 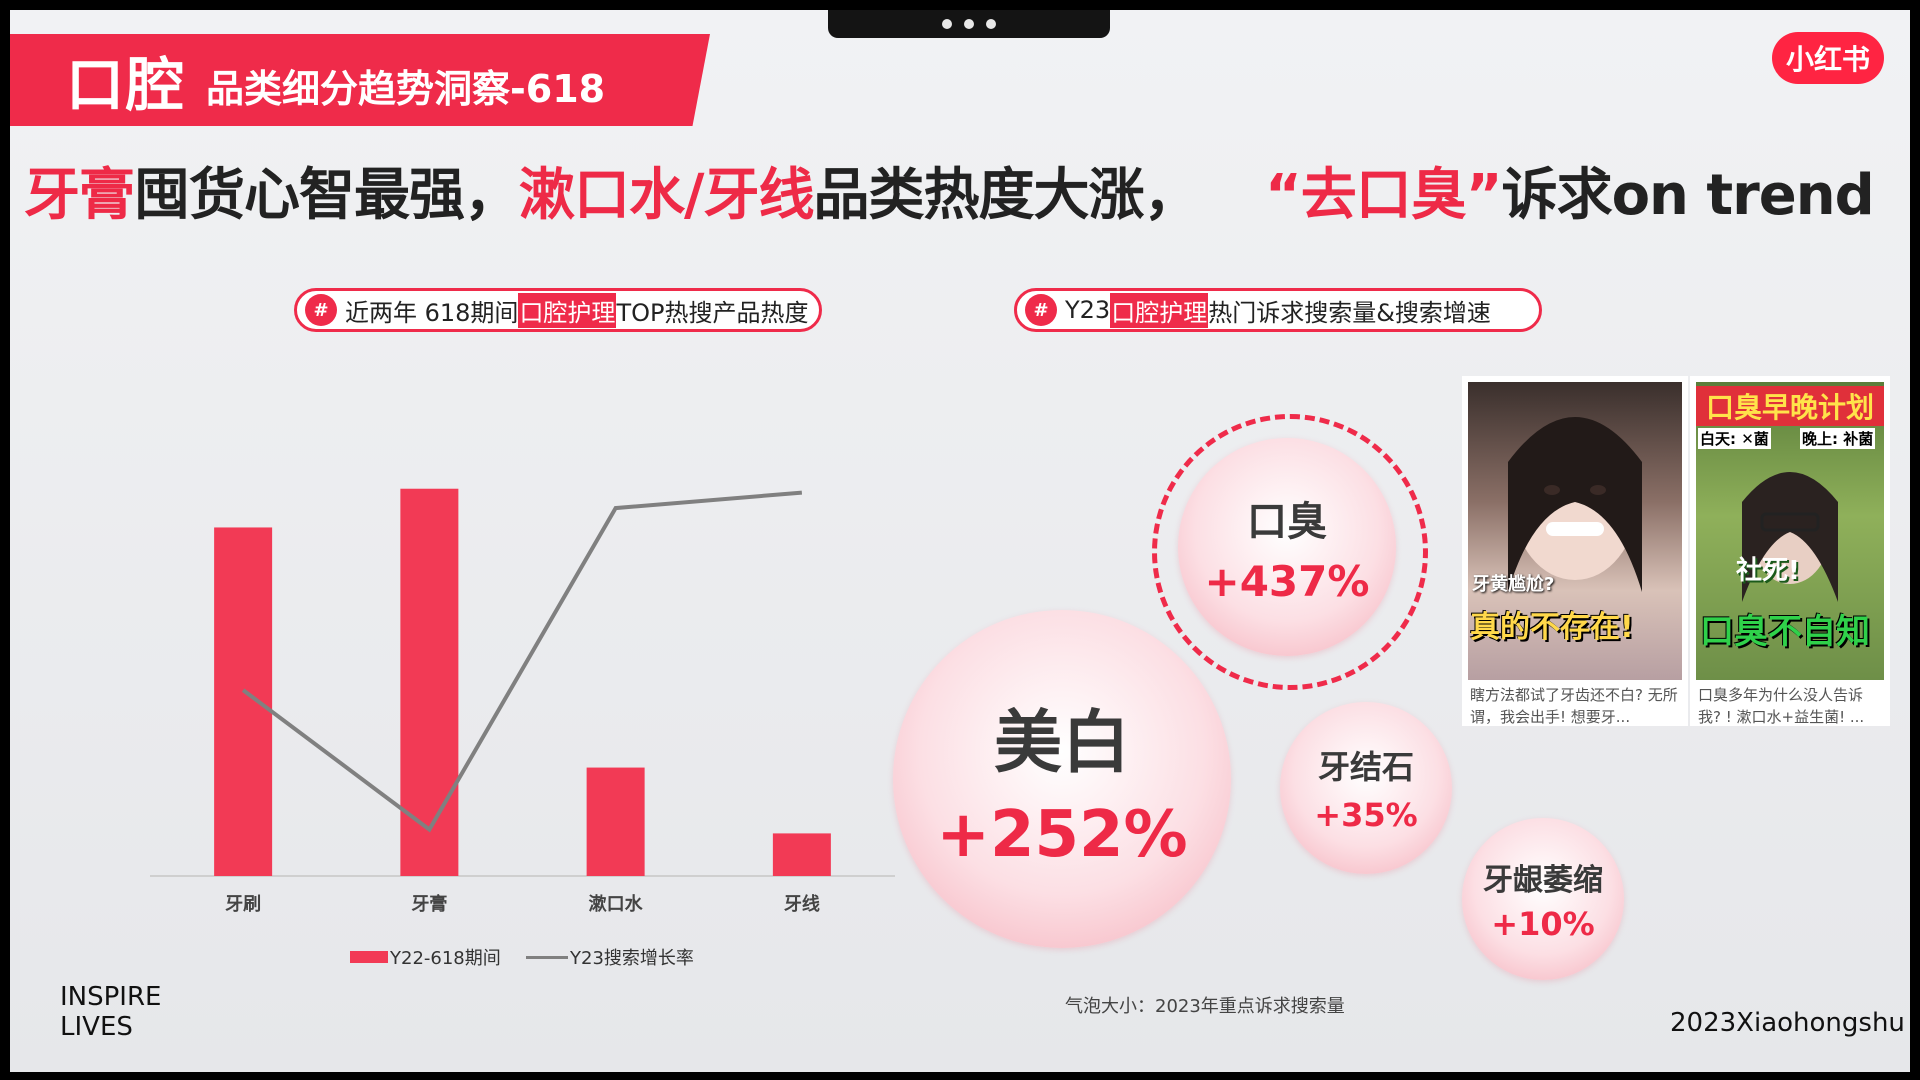 I want to click on legend-swatch-line, so click(x=547, y=957).